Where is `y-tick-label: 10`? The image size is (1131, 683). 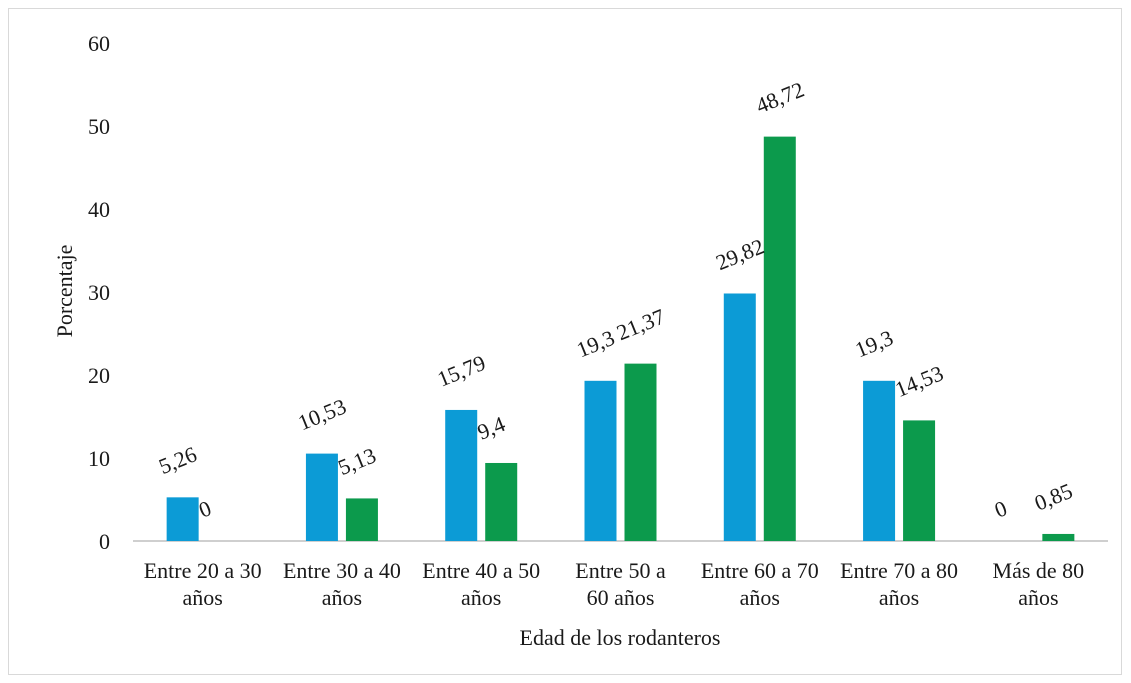
y-tick-label: 10 is located at coordinates (99, 458).